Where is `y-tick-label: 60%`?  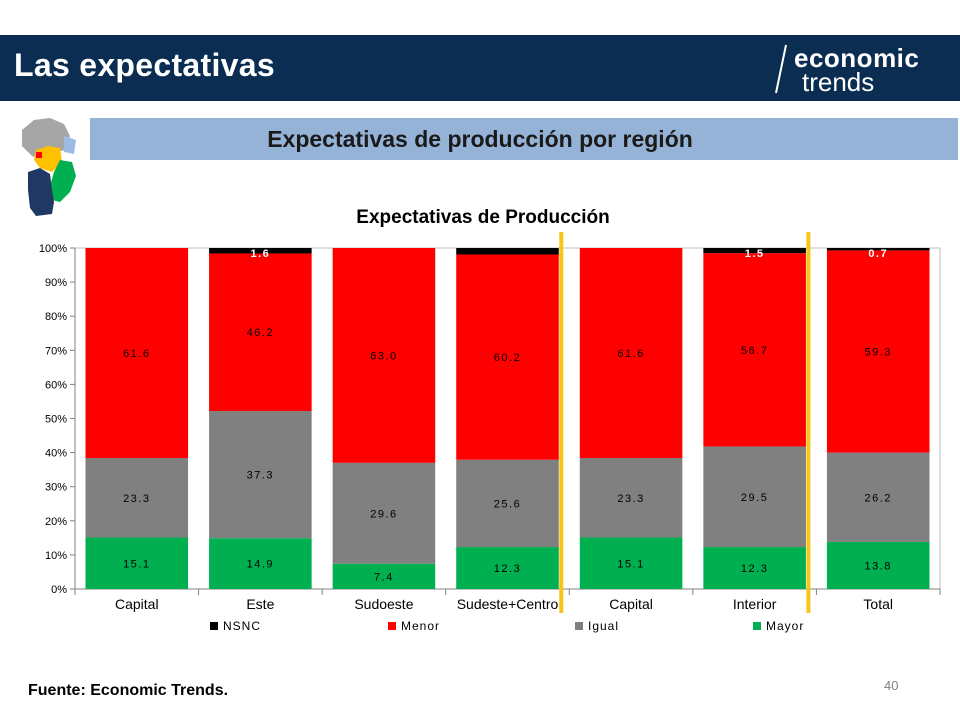
y-tick-label: 60% is located at coordinates (56, 385).